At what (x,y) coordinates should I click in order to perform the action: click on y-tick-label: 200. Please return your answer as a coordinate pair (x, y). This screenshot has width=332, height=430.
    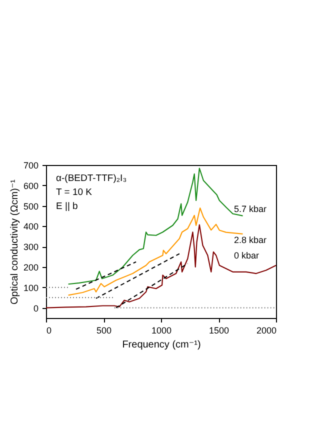
    Looking at the image, I should click on (30, 267).